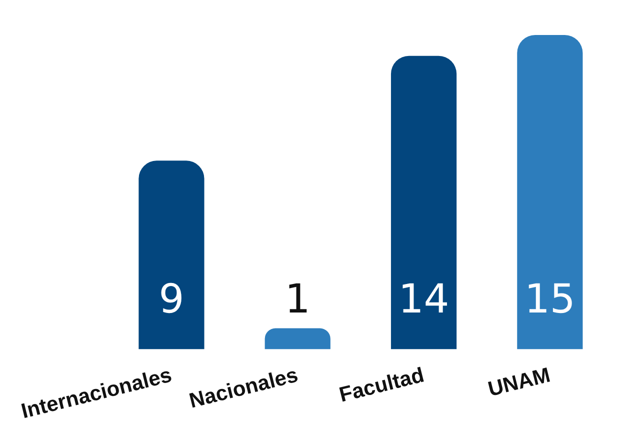 Image resolution: width=621 pixels, height=447 pixels. Describe the element at coordinates (550, 299) in the screenshot. I see `data-label: 15` at that location.